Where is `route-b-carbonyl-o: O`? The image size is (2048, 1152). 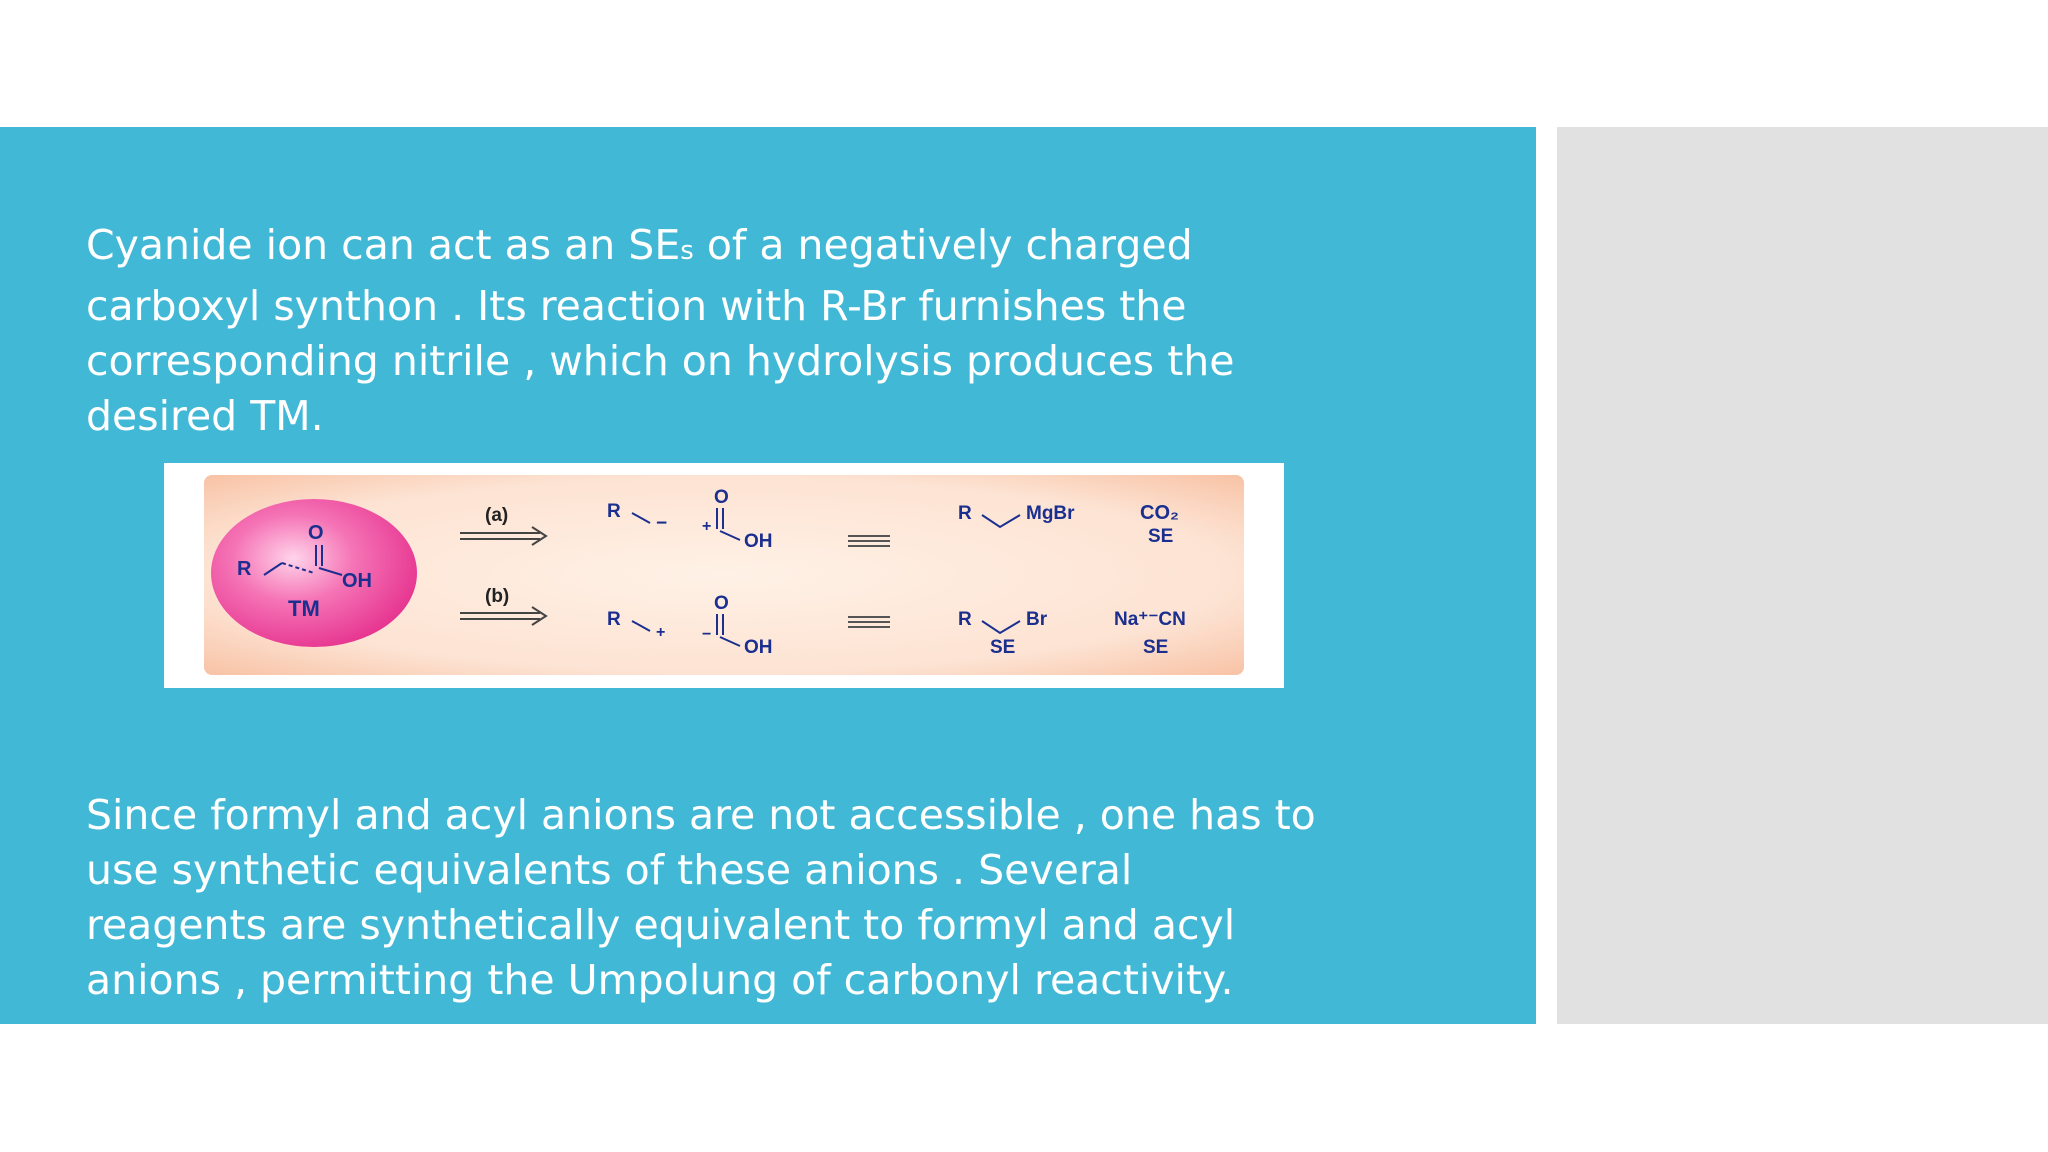 route-b-carbonyl-o: O is located at coordinates (721, 603).